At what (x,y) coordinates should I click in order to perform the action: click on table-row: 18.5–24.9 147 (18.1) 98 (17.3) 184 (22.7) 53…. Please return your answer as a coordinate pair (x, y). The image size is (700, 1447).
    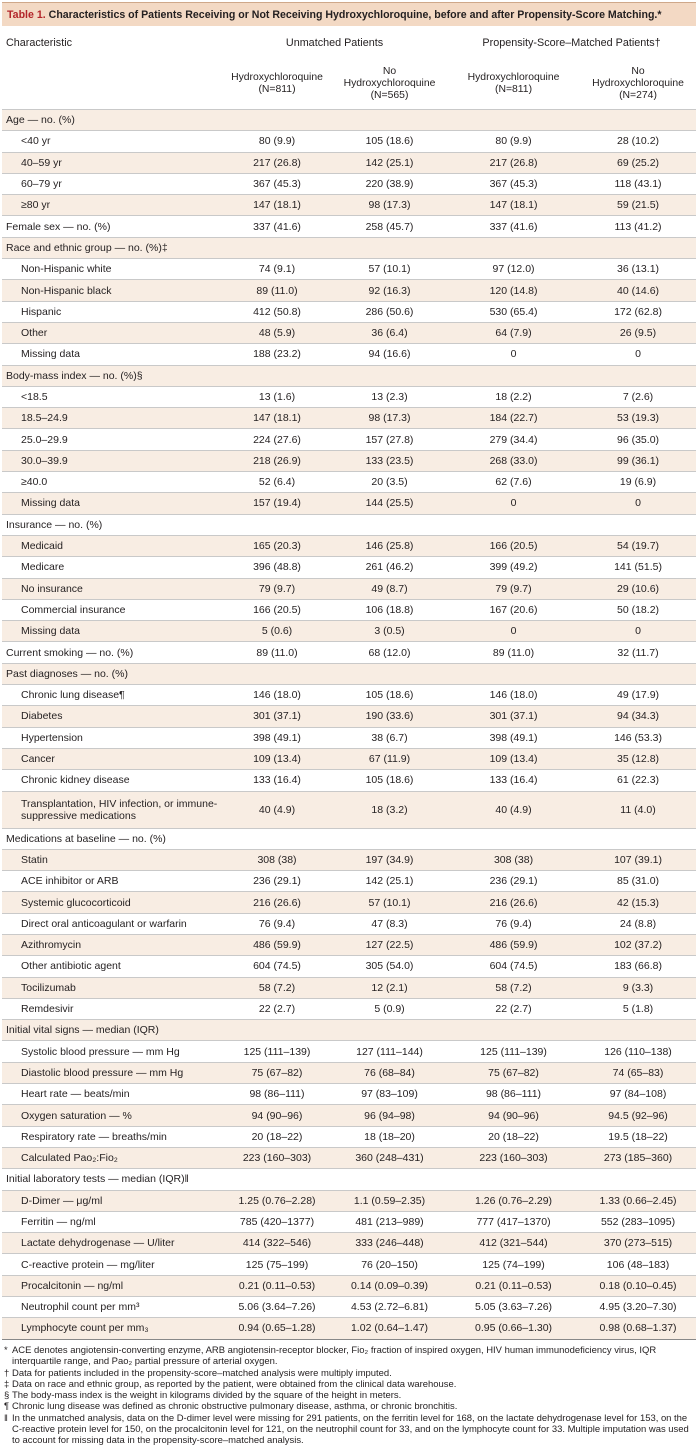
    Looking at the image, I should click on (349, 418).